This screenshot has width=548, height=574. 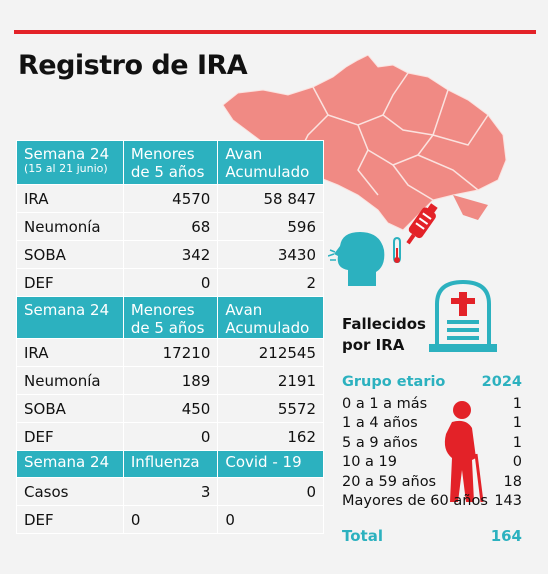 I want to click on age-label: 1 a 4 años, so click(x=380, y=423).